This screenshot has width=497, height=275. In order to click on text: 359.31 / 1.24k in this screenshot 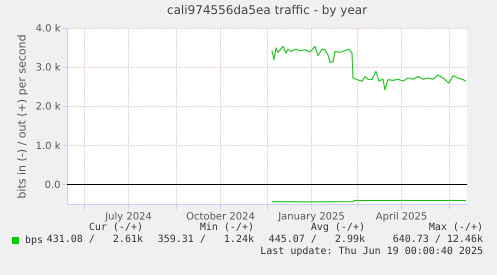, I will do `click(206, 239)`.